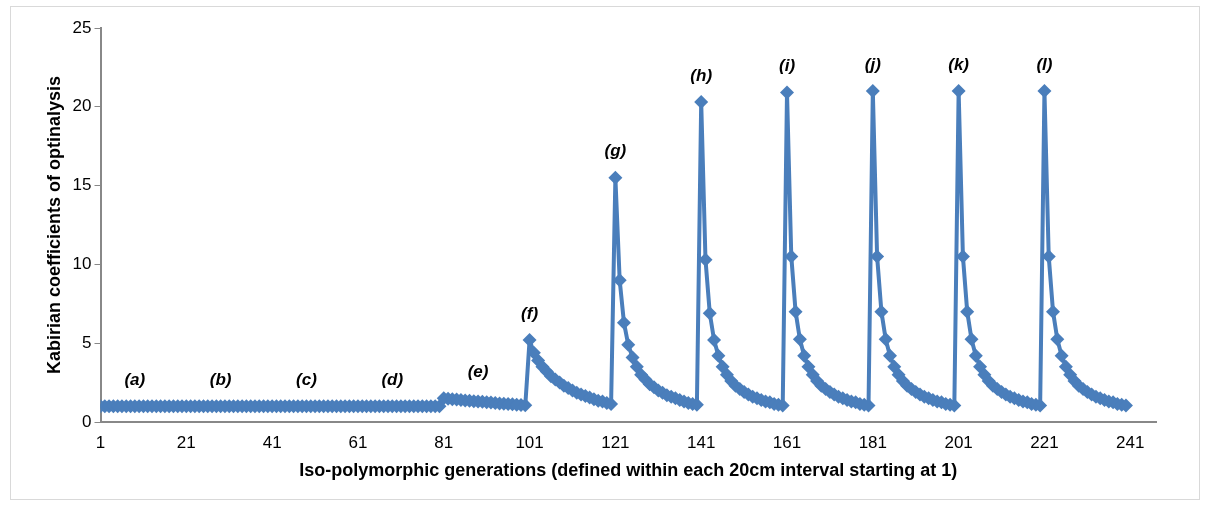 This screenshot has width=1206, height=506. What do you see at coordinates (82, 264) in the screenshot?
I see `y-tick-label: 10` at bounding box center [82, 264].